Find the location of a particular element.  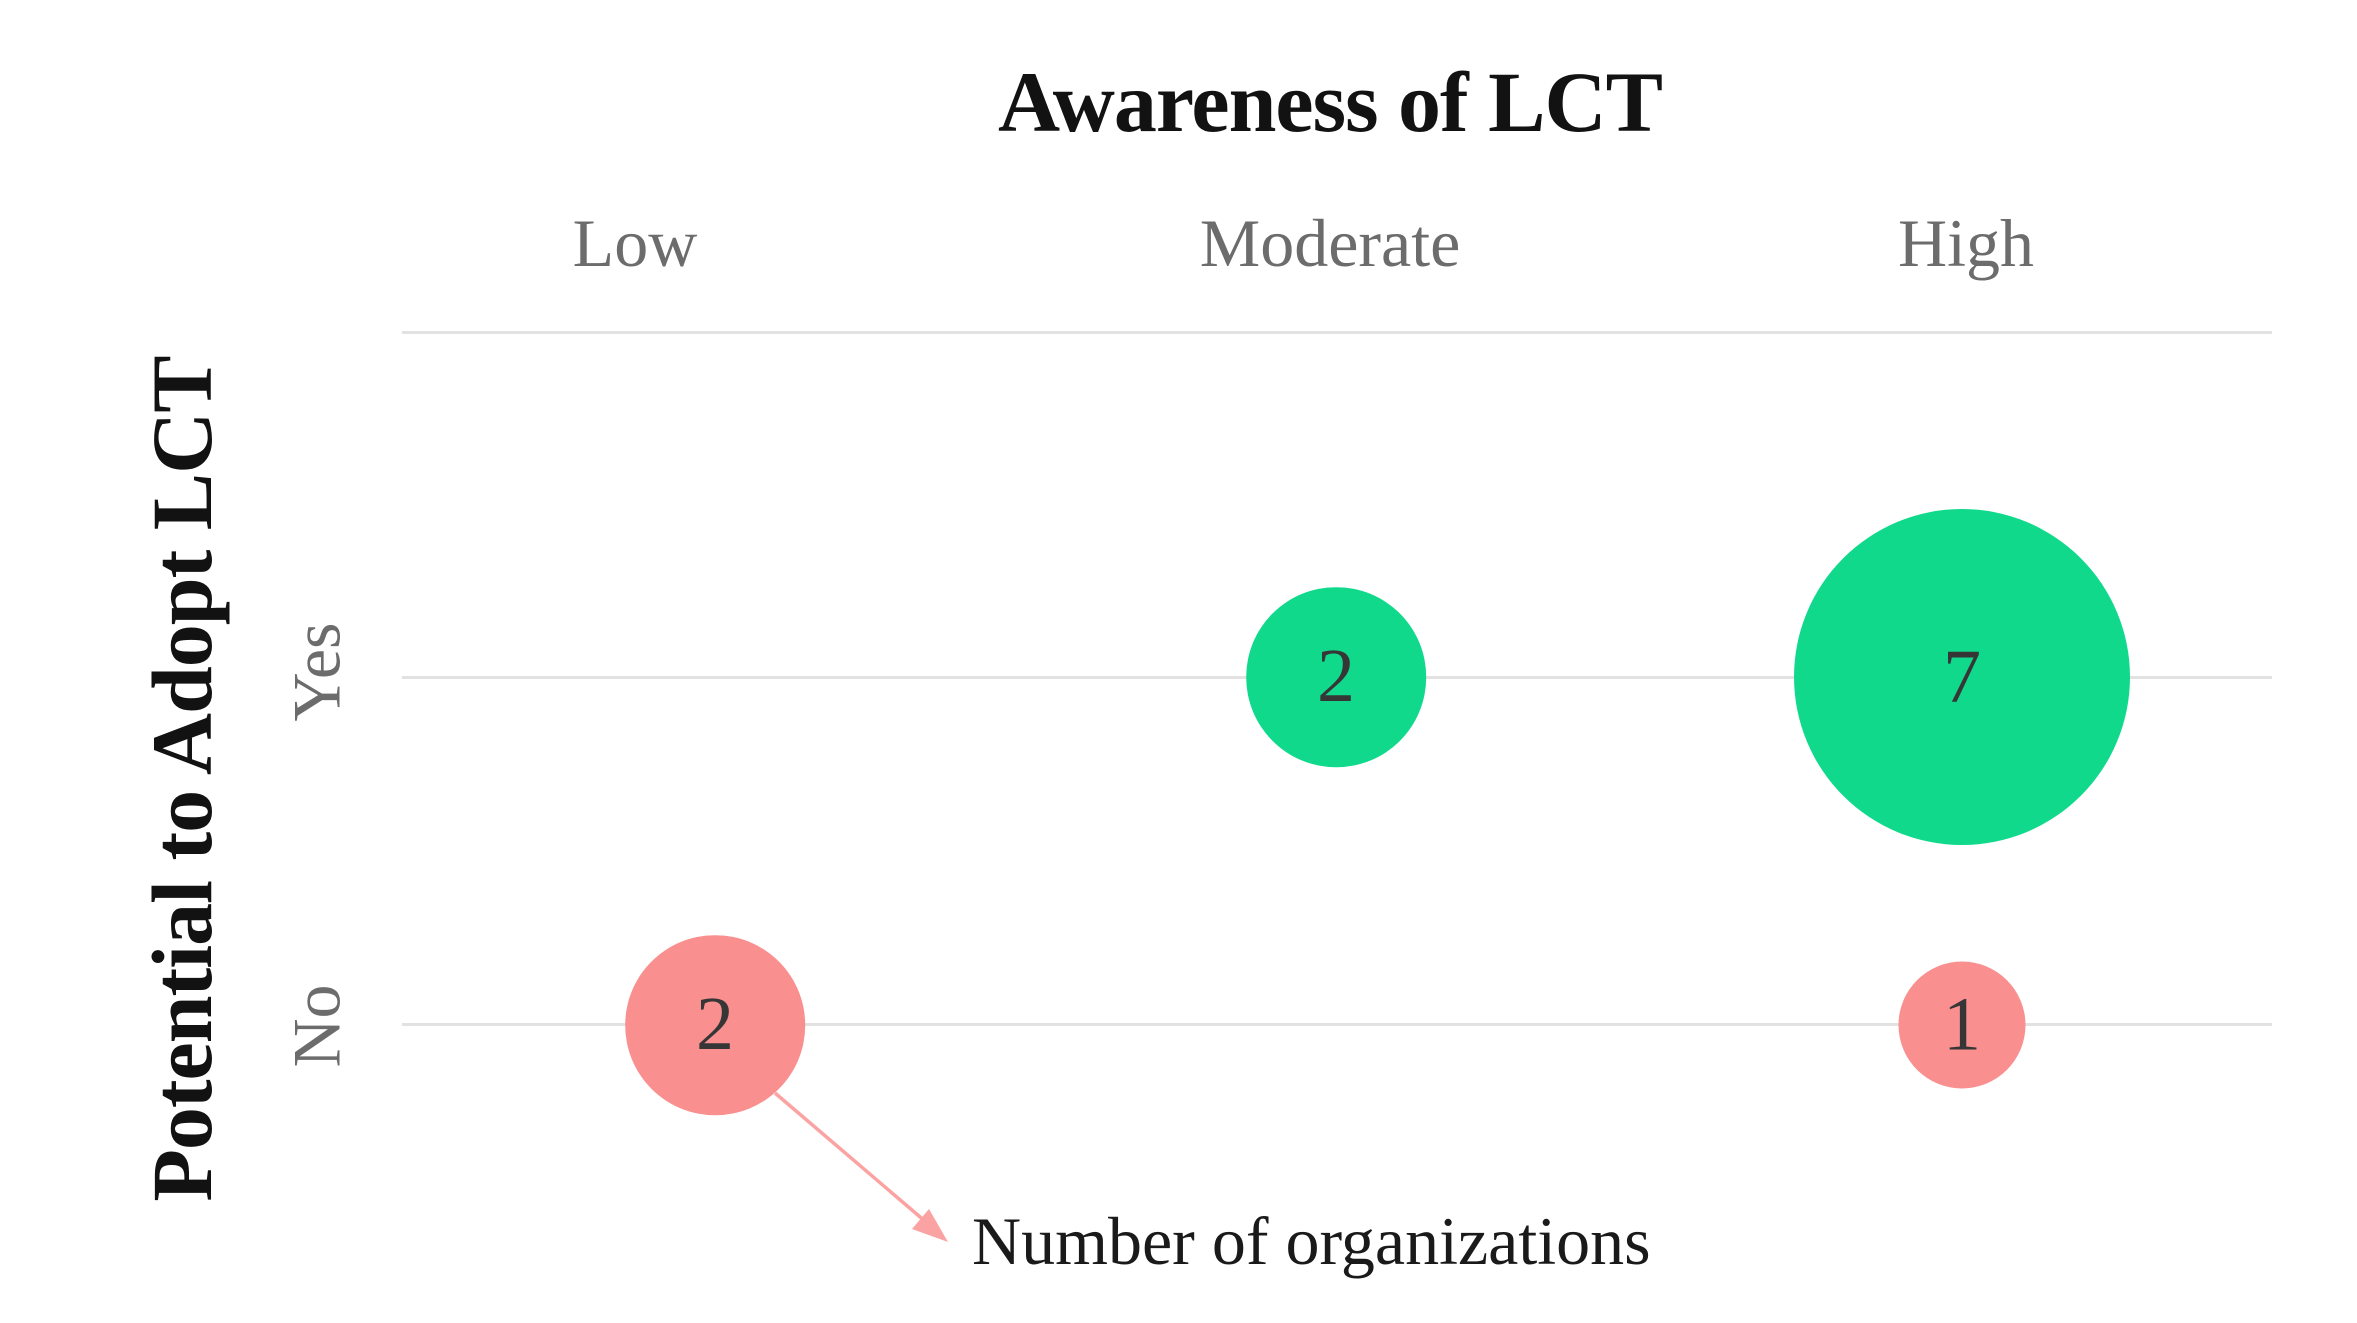

bubble-high-no: 1 is located at coordinates (1962, 1025).